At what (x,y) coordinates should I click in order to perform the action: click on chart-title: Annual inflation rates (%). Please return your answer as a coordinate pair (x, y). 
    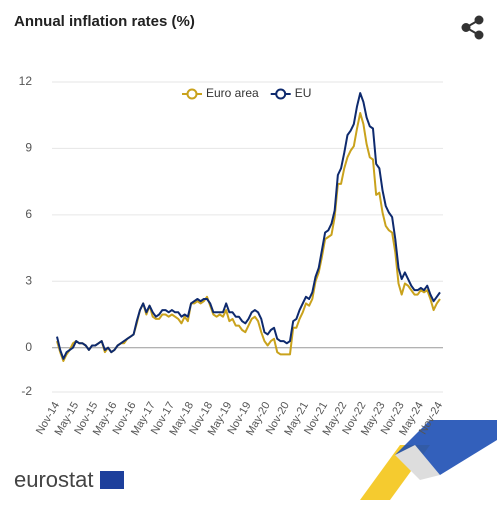
    Looking at the image, I should click on (104, 21).